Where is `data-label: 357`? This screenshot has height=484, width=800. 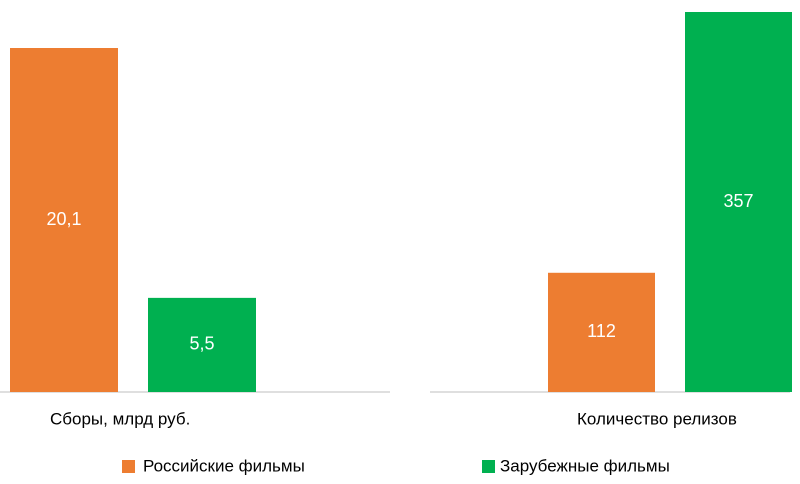 data-label: 357 is located at coordinates (738, 201).